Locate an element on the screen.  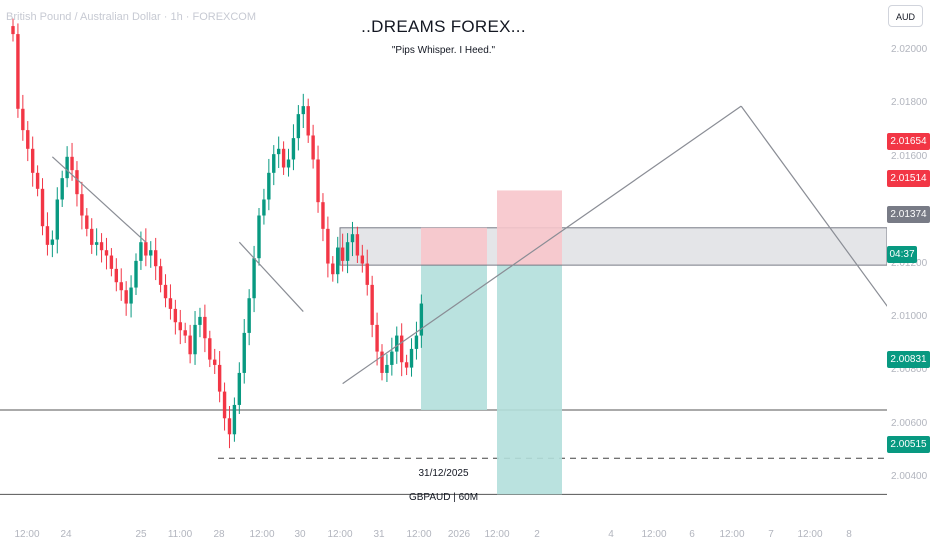
price-label-take-profit-high: 2.01654 is located at coordinates (908, 141).